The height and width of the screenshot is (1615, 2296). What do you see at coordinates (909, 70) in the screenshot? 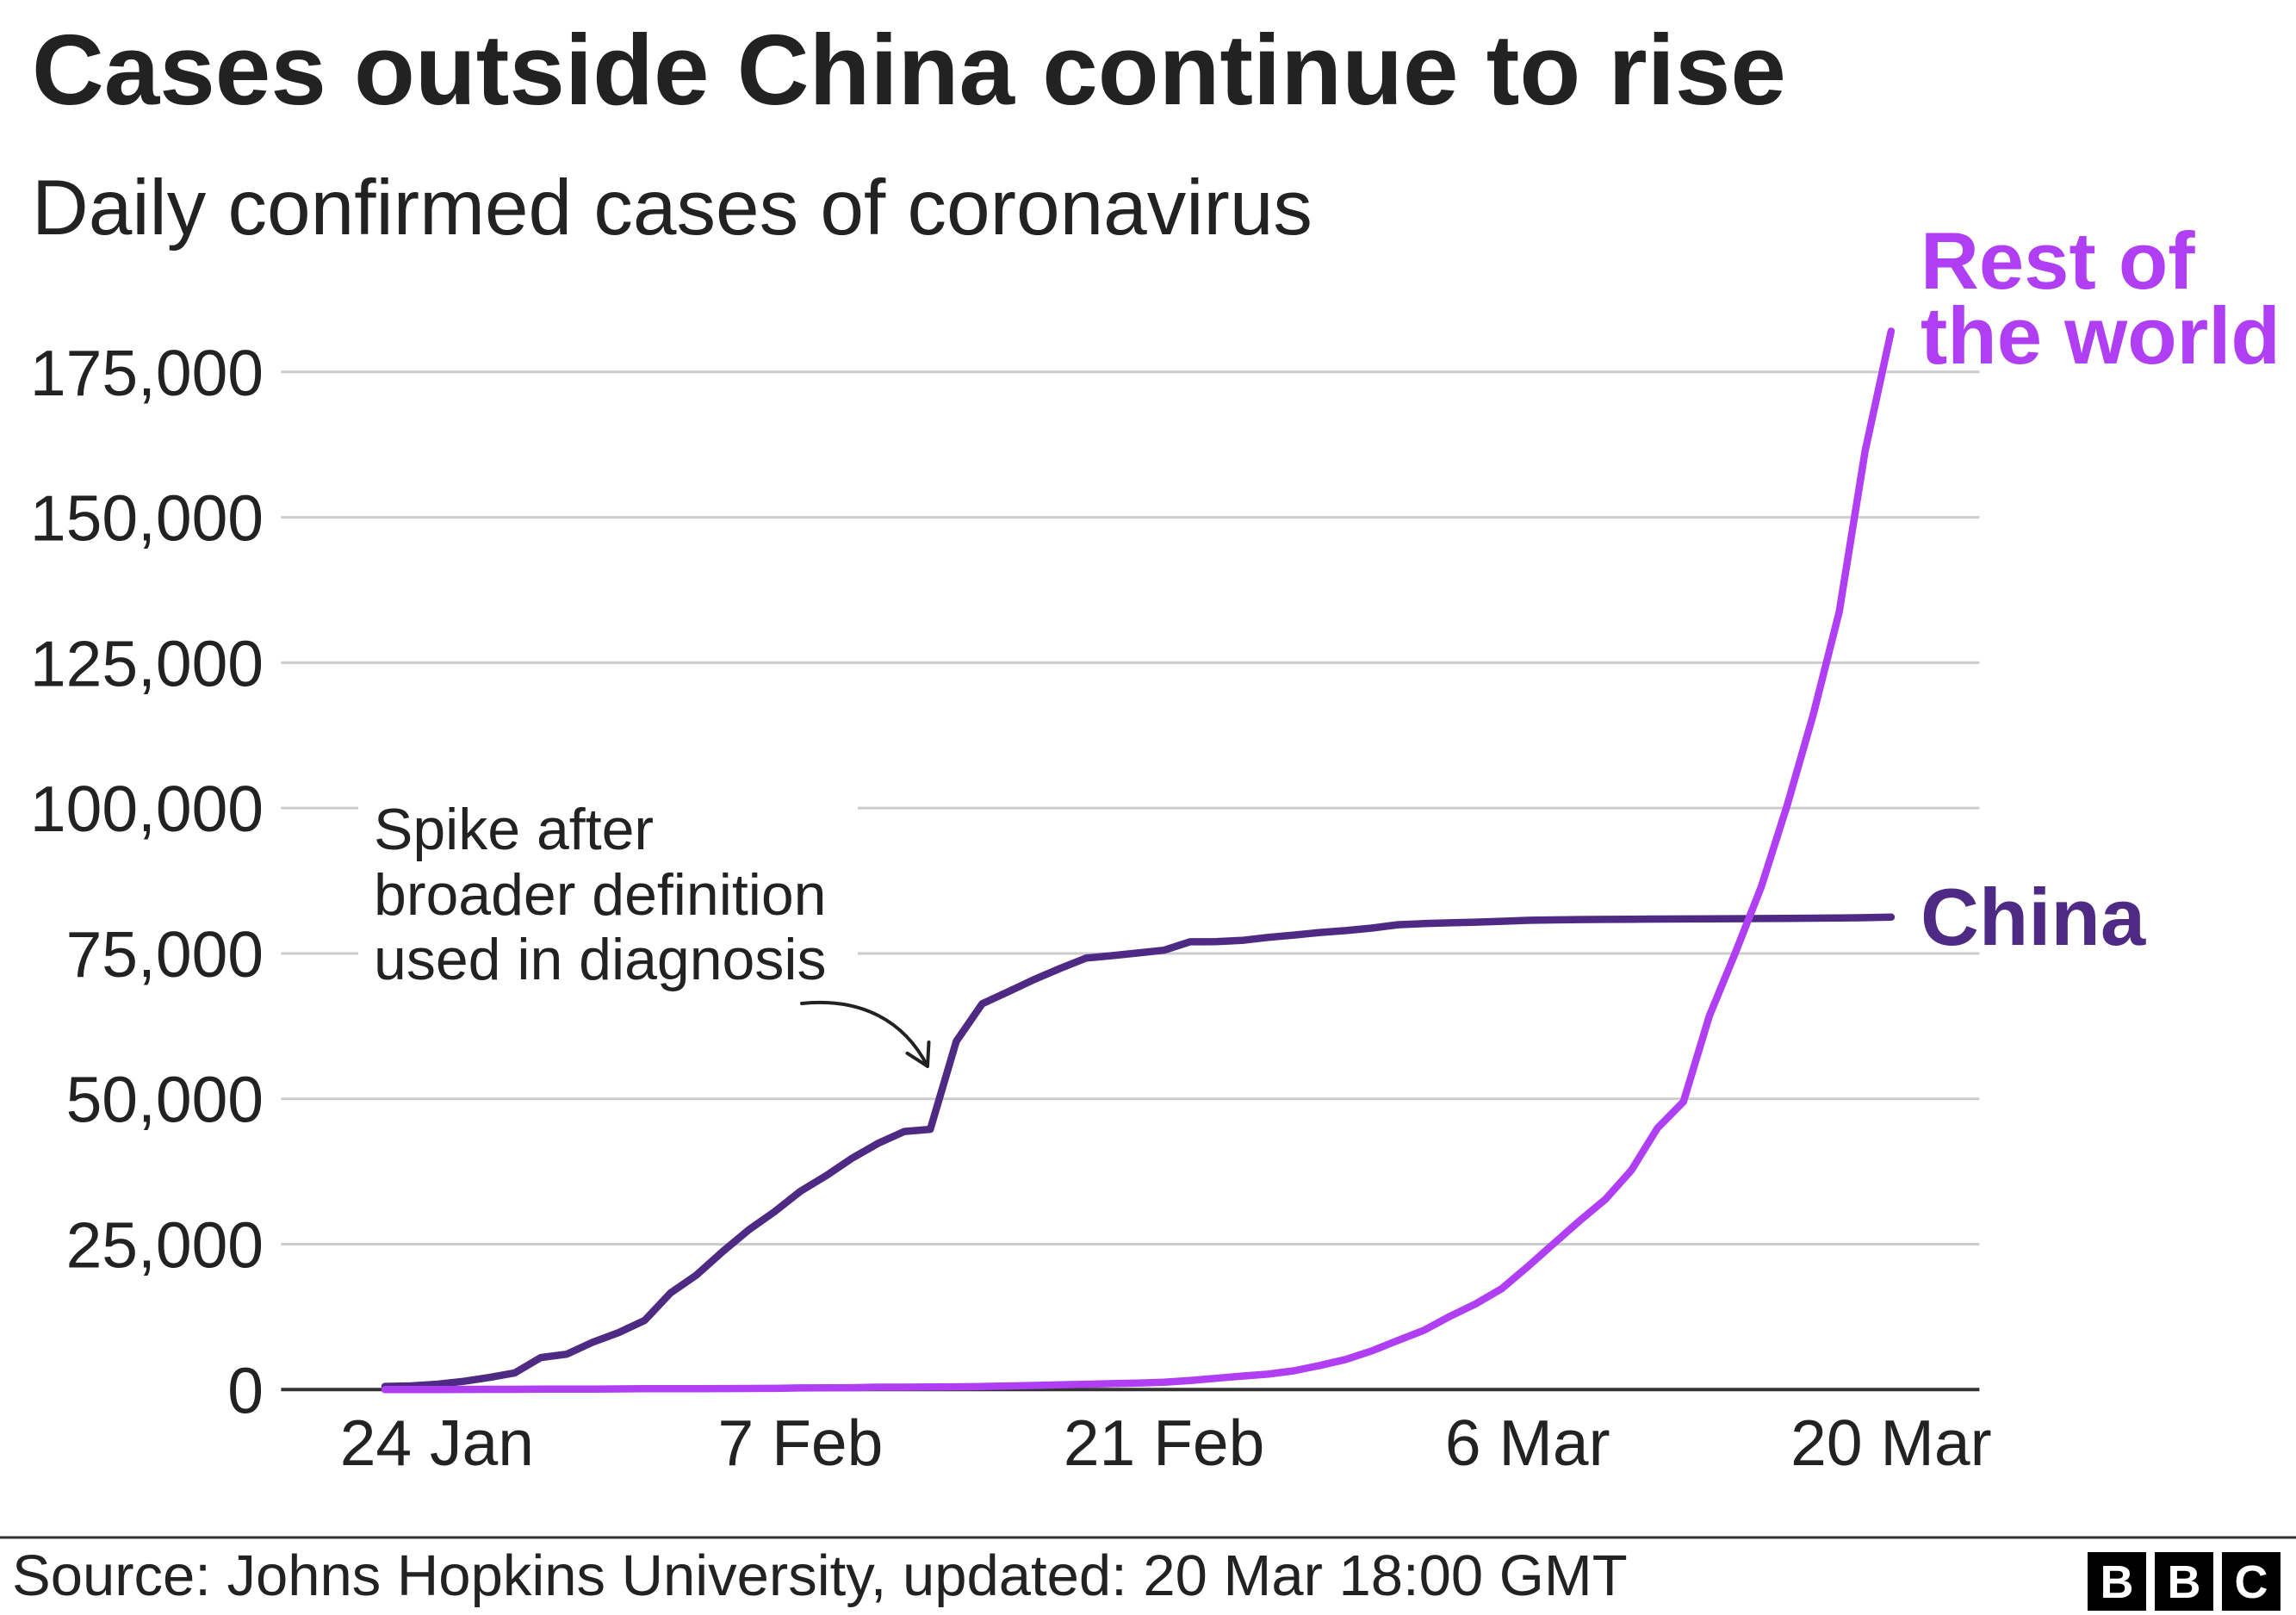
I see `chart-title: Cases outside China continue to rise` at bounding box center [909, 70].